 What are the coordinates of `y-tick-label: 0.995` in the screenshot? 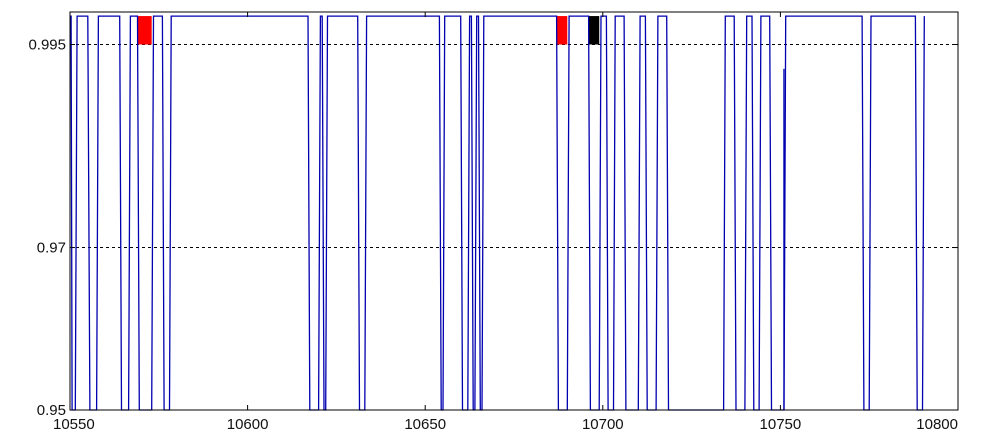 It's located at (47, 44).